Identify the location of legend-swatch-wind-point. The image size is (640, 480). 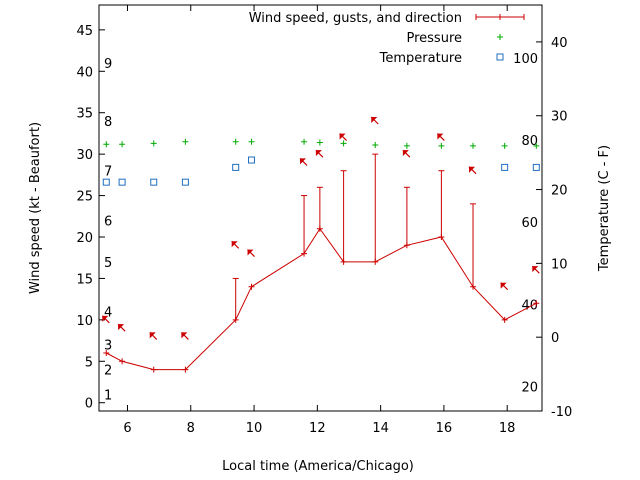
(500, 17).